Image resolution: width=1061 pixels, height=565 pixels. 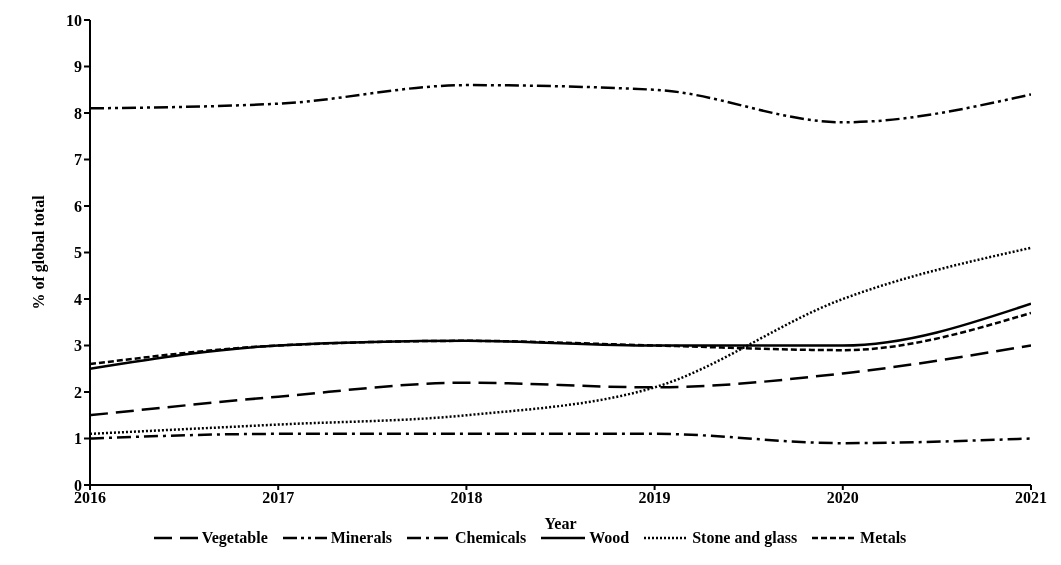 What do you see at coordinates (234, 538) in the screenshot?
I see `legend-label: Vegetable` at bounding box center [234, 538].